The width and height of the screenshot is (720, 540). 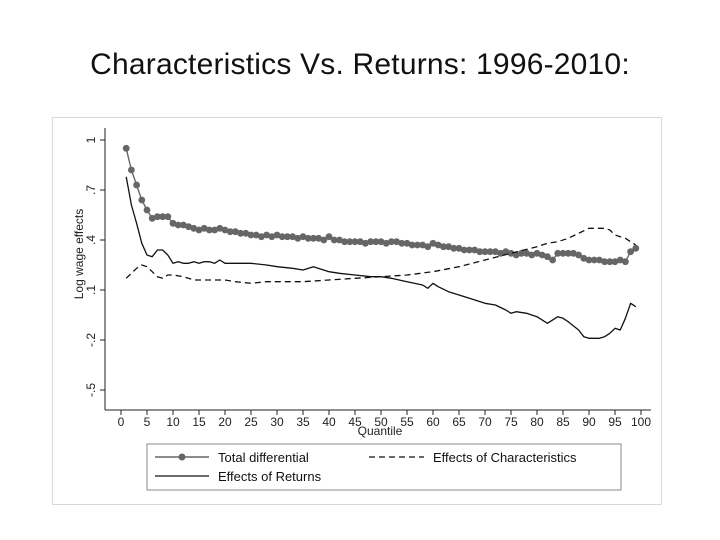 What do you see at coordinates (232, 457) in the screenshot?
I see `legend-item-total-differential: Total differential` at bounding box center [232, 457].